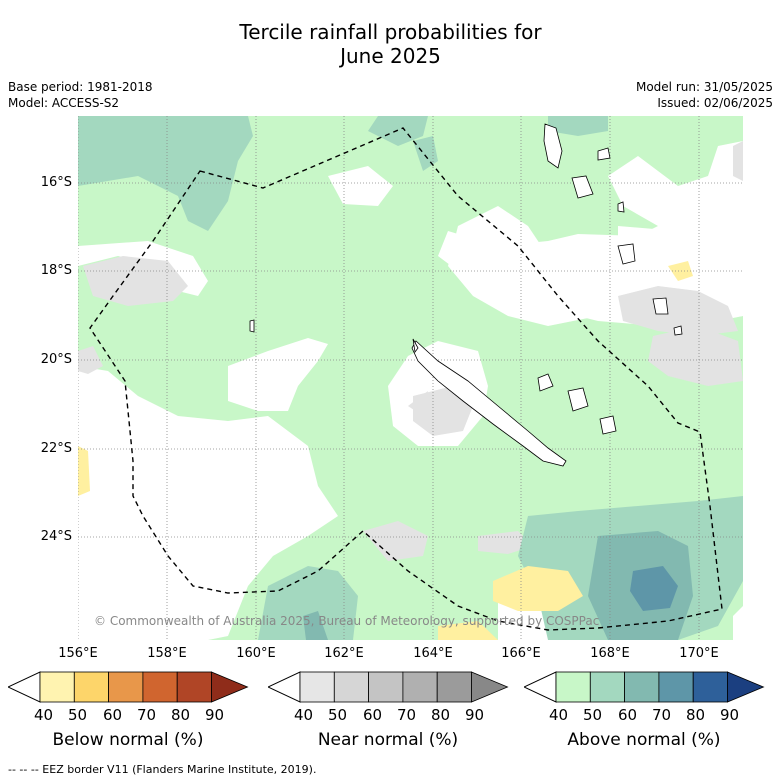 The image size is (781, 781). Describe the element at coordinates (626, 254) in the screenshot. I see `tanna-island` at that location.